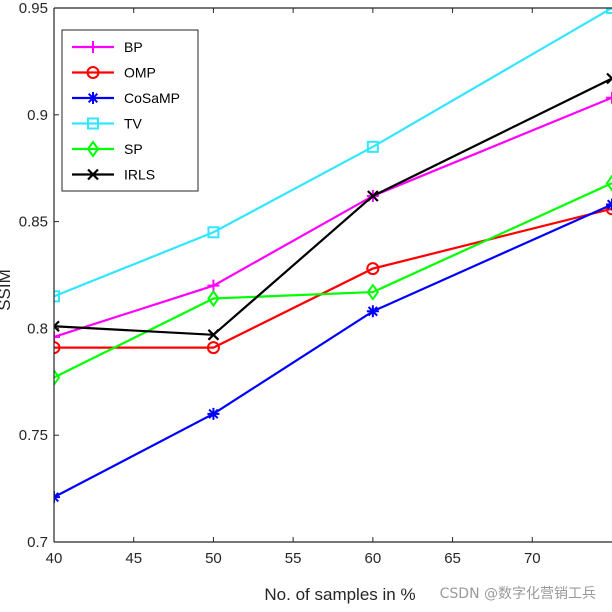  I want to click on y-tick-label: 0.75, so click(33, 435).